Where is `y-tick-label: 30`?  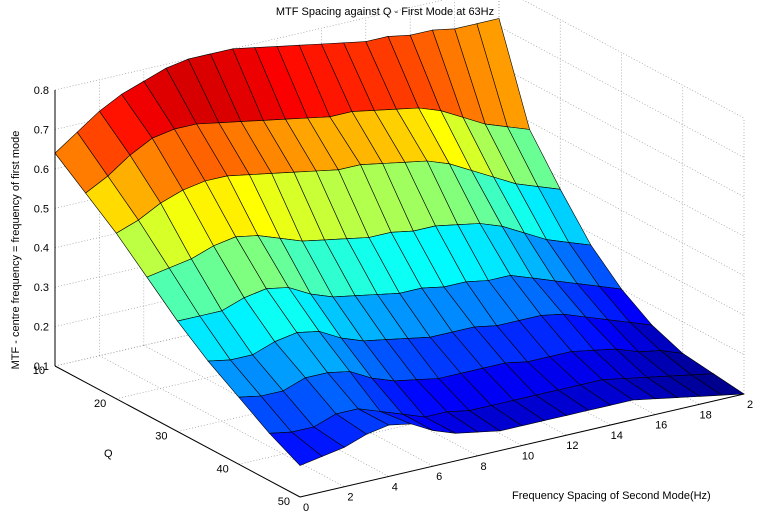 y-tick-label: 30 is located at coordinates (161, 437).